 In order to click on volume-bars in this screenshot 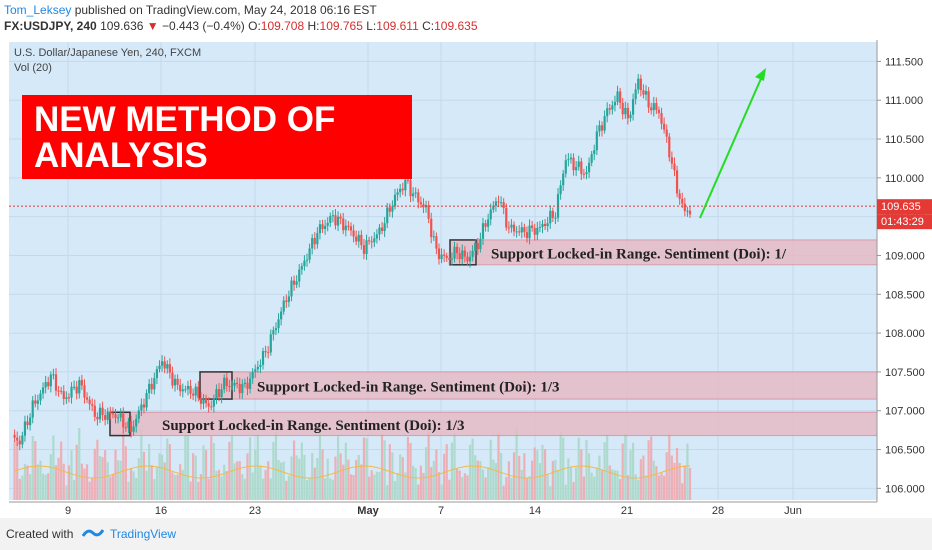, I will do `click(352, 463)`.